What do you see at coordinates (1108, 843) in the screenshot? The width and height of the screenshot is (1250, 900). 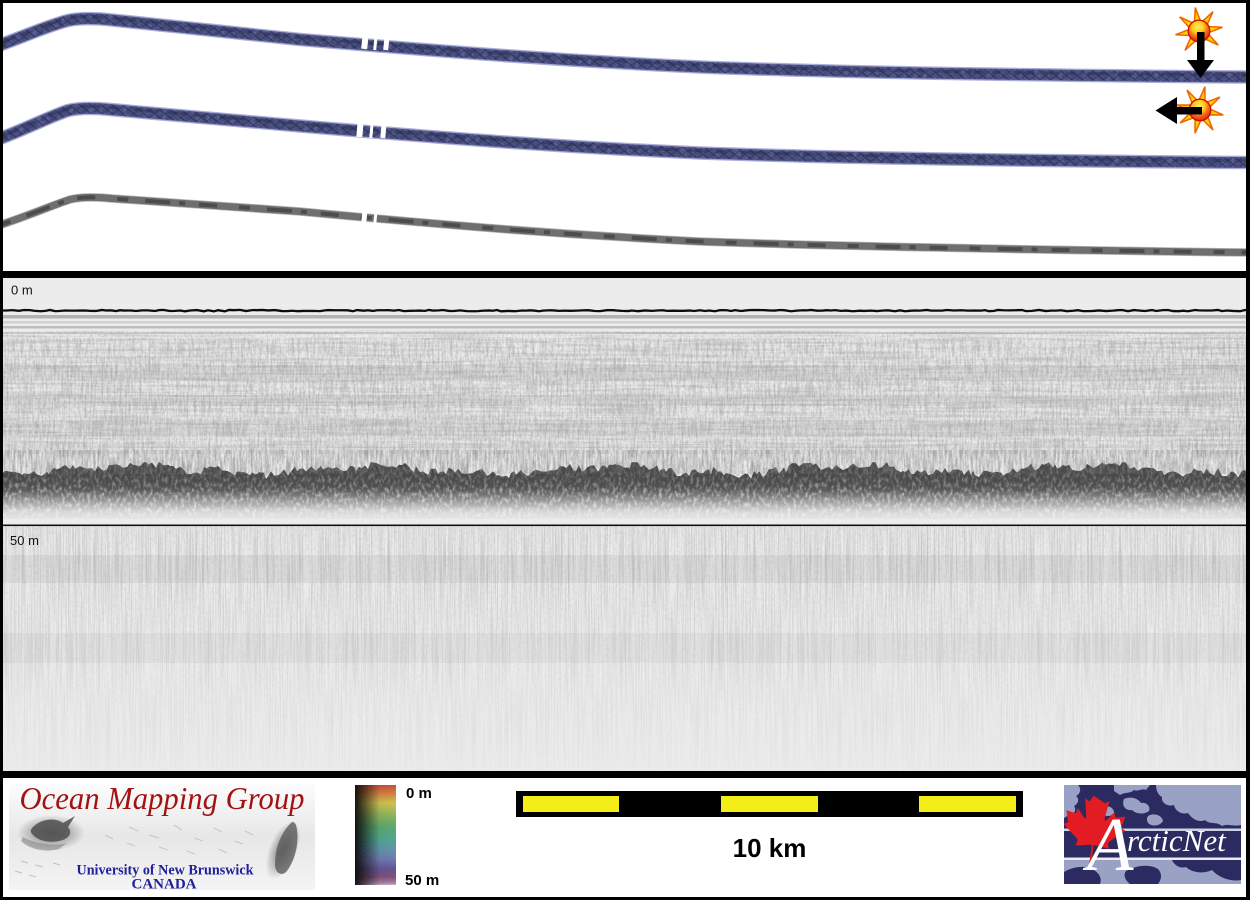 I see `svg-text: A` at bounding box center [1108, 843].